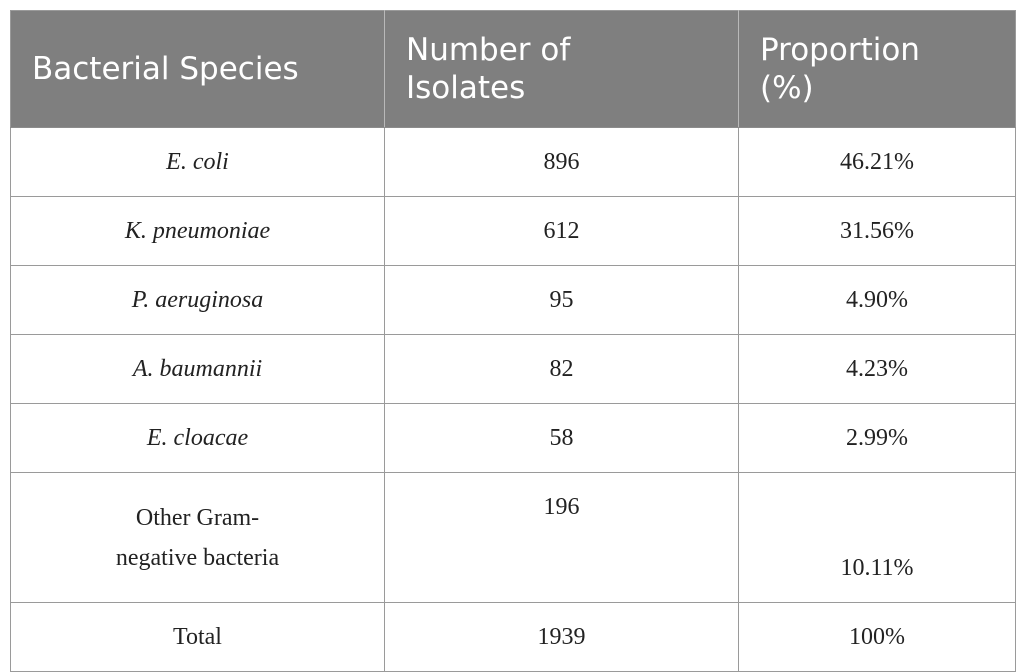 The height and width of the screenshot is (672, 1025). What do you see at coordinates (197, 517) in the screenshot?
I see `species-line-1: Other Gram-` at bounding box center [197, 517].